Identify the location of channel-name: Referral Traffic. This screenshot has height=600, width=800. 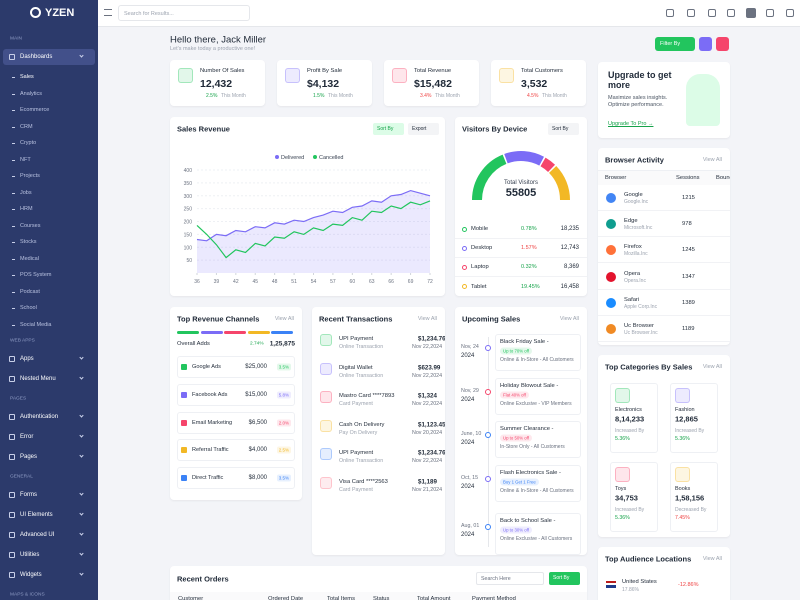
(210, 450).